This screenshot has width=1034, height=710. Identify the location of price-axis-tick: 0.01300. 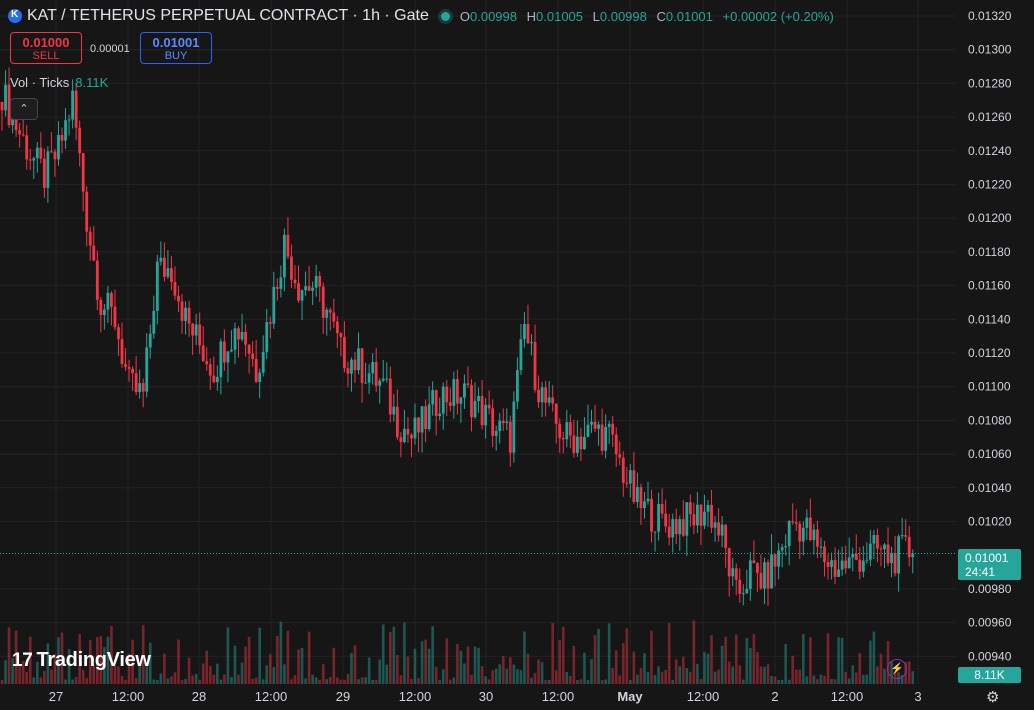
(990, 50).